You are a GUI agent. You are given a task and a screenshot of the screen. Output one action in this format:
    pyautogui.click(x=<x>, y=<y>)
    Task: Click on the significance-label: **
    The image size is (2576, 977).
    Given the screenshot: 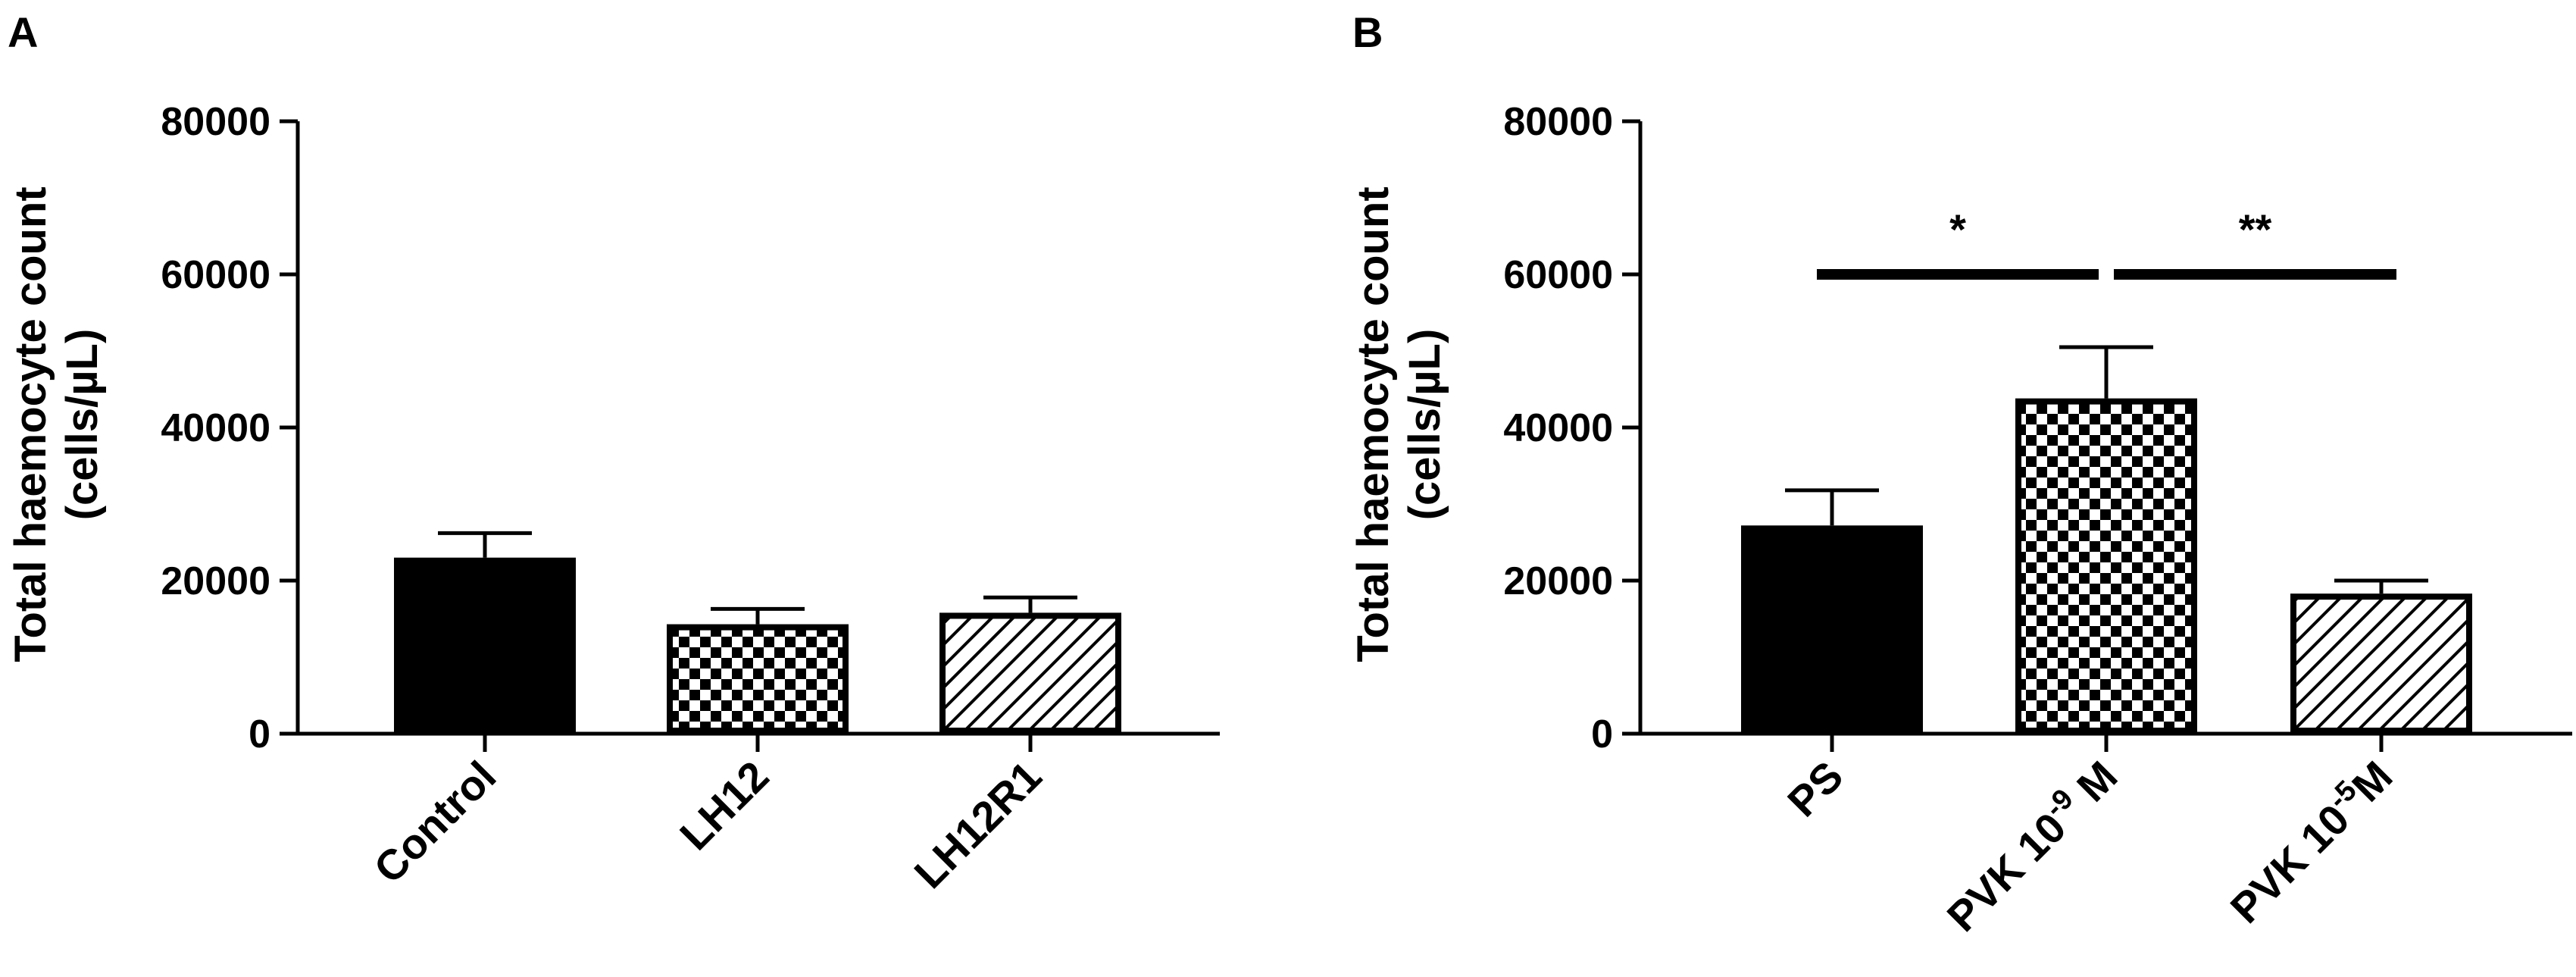 What is the action you would take?
    pyautogui.click(x=2255, y=229)
    